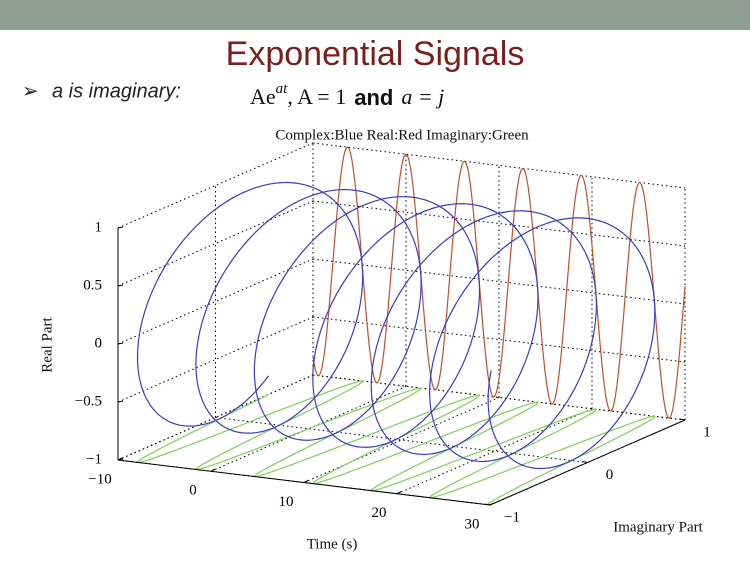  Describe the element at coordinates (99, 479) in the screenshot. I see `x-tick-label: −10` at that location.